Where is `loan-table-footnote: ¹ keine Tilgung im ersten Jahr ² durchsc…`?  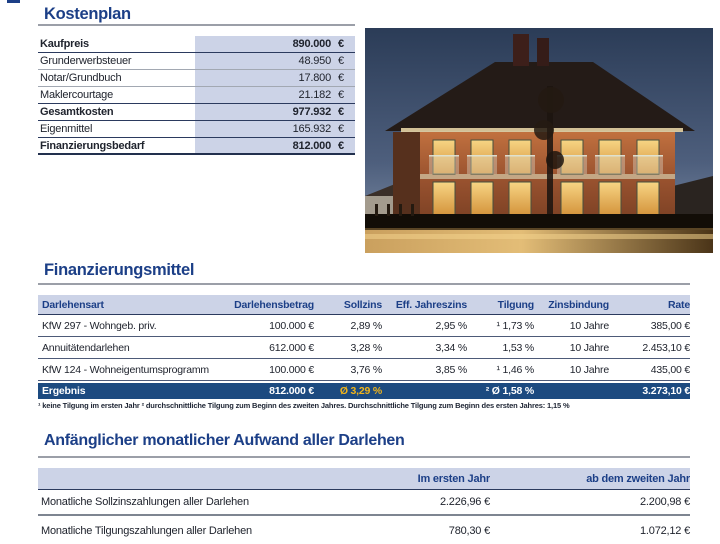 loan-table-footnote: ¹ keine Tilgung im ersten Jahr ² durchsc… is located at coordinates (304, 405).